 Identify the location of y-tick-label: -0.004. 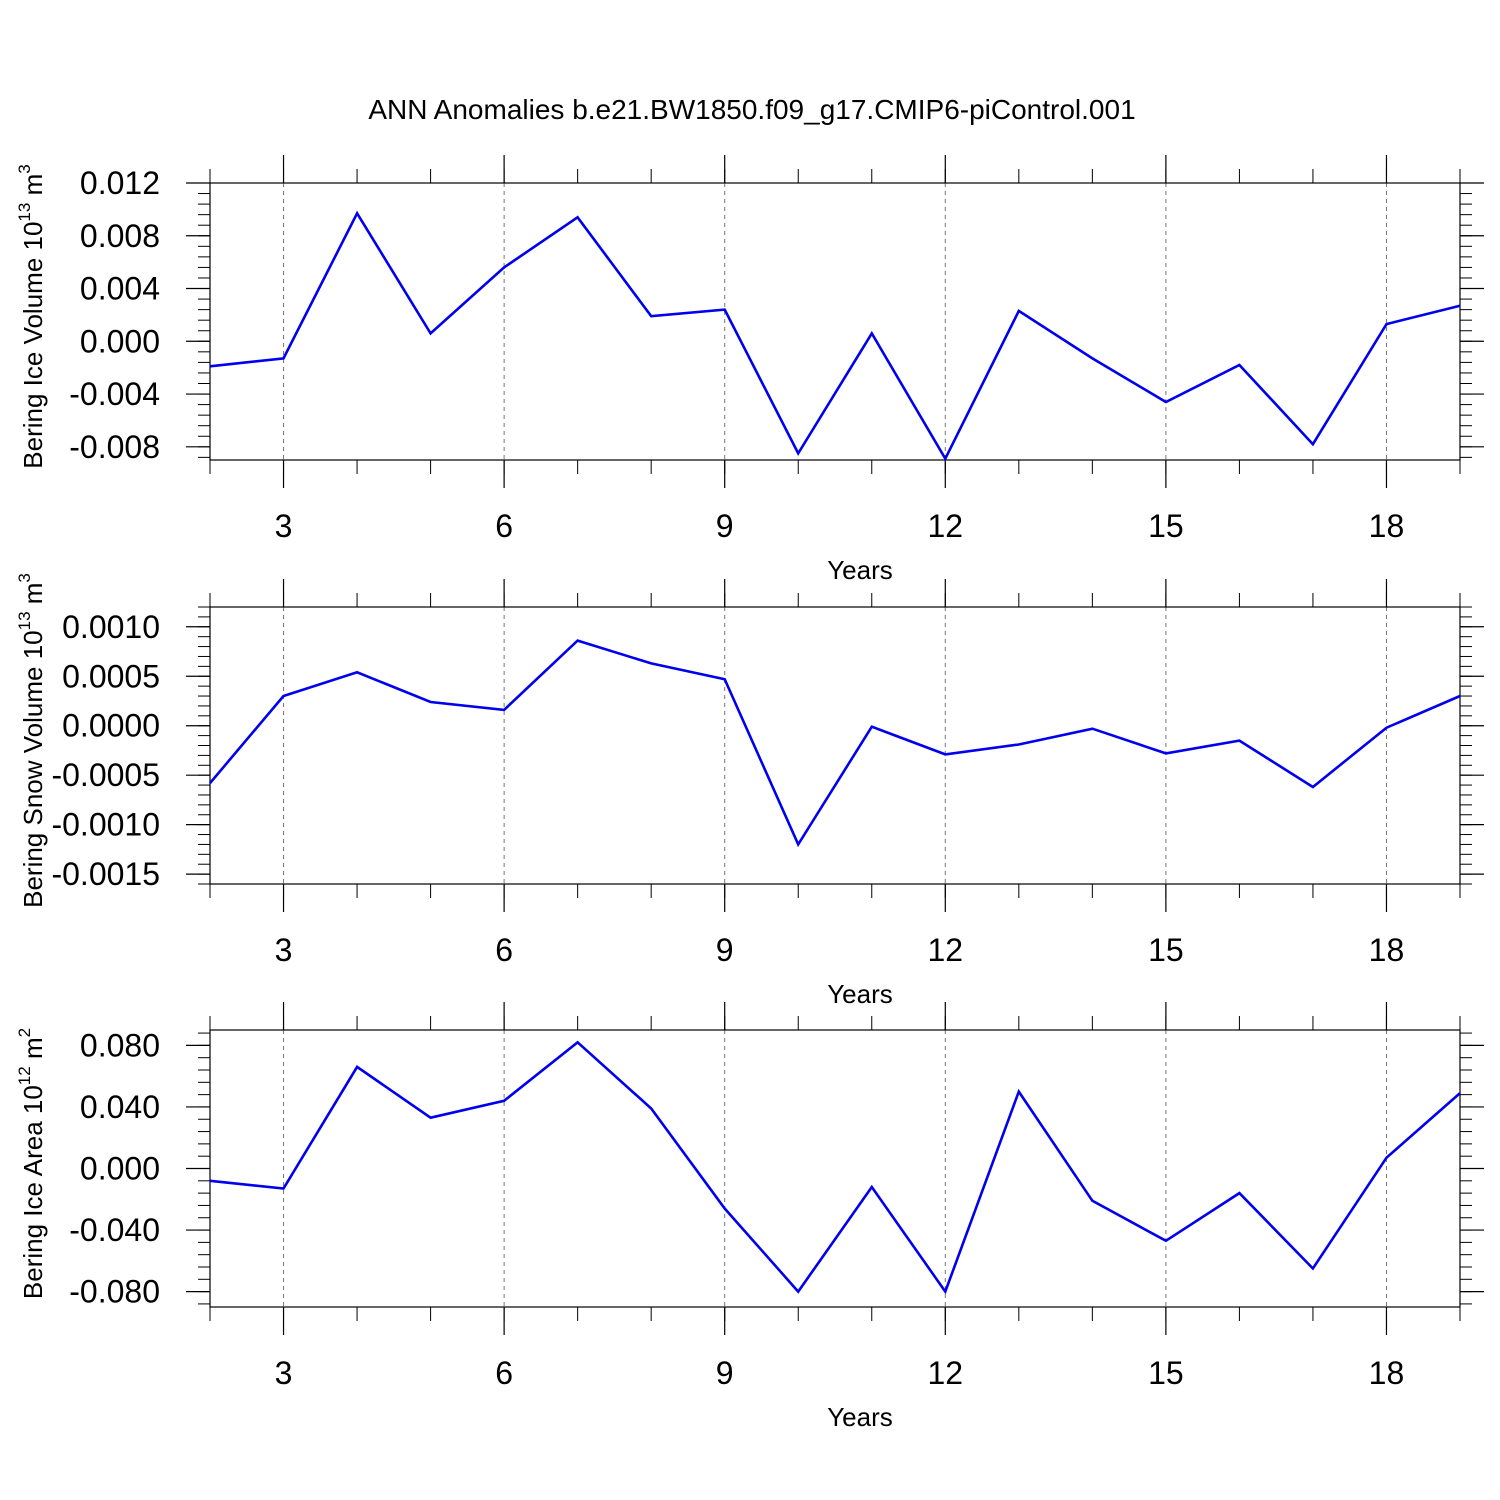
(114, 394).